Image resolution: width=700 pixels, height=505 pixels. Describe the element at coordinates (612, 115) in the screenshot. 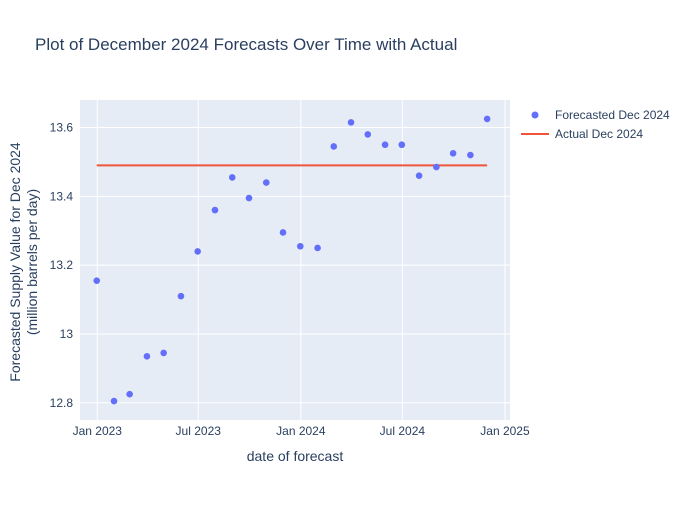

I see `legend-label-forecast: Forecasted Dec 2024` at that location.